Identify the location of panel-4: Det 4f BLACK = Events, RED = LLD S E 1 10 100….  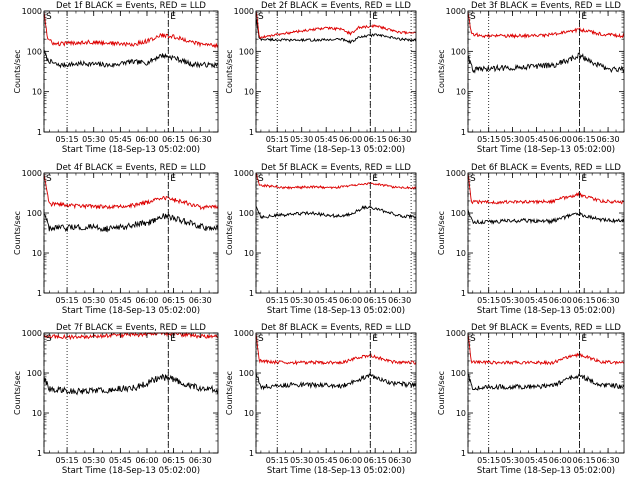
(116, 239).